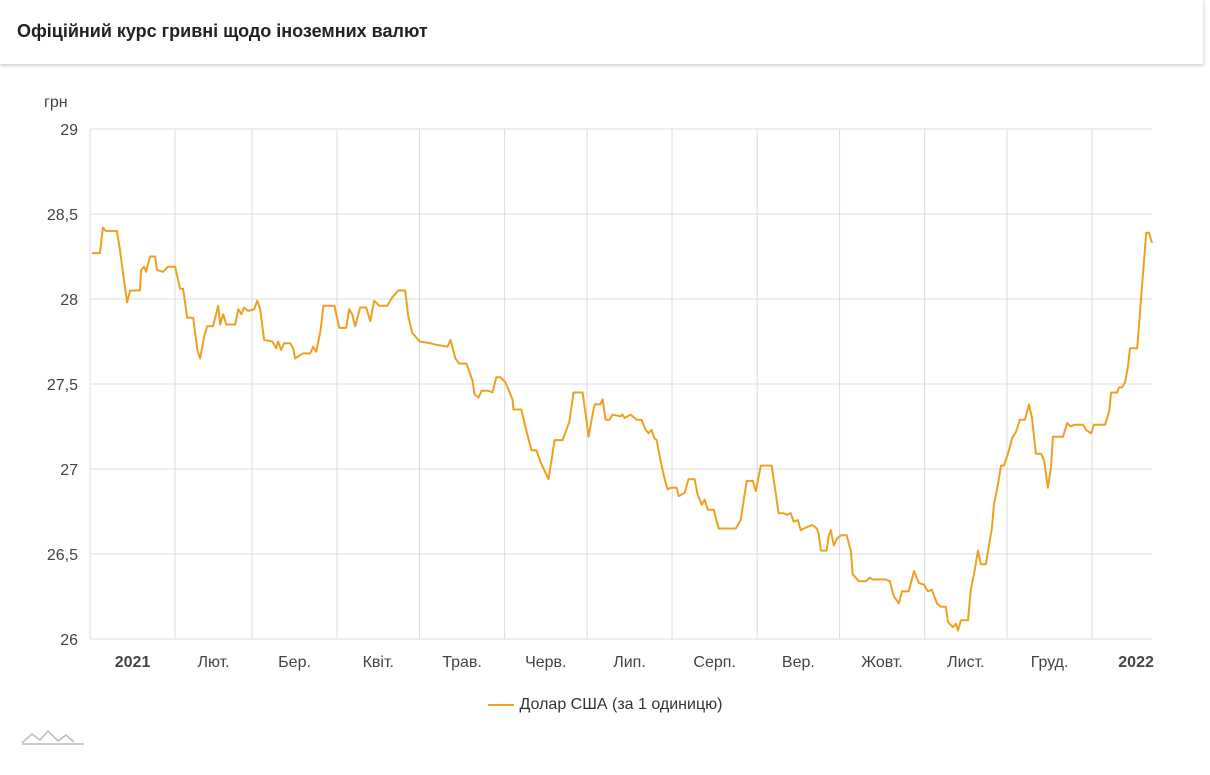 This screenshot has width=1210, height=775. I want to click on legend: Долар США (за 1 одиницю), so click(605, 705).